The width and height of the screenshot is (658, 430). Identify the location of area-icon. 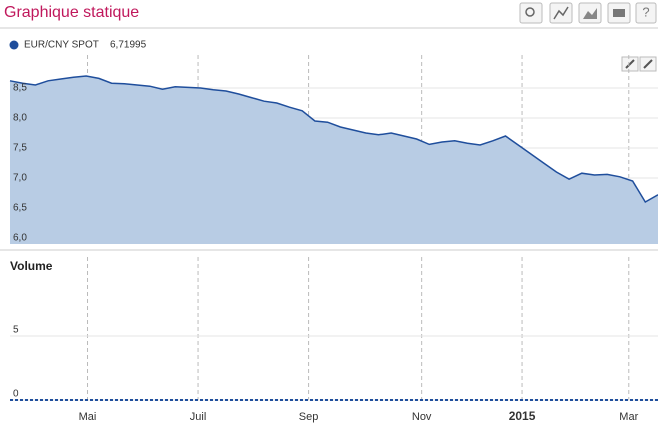
(590, 13).